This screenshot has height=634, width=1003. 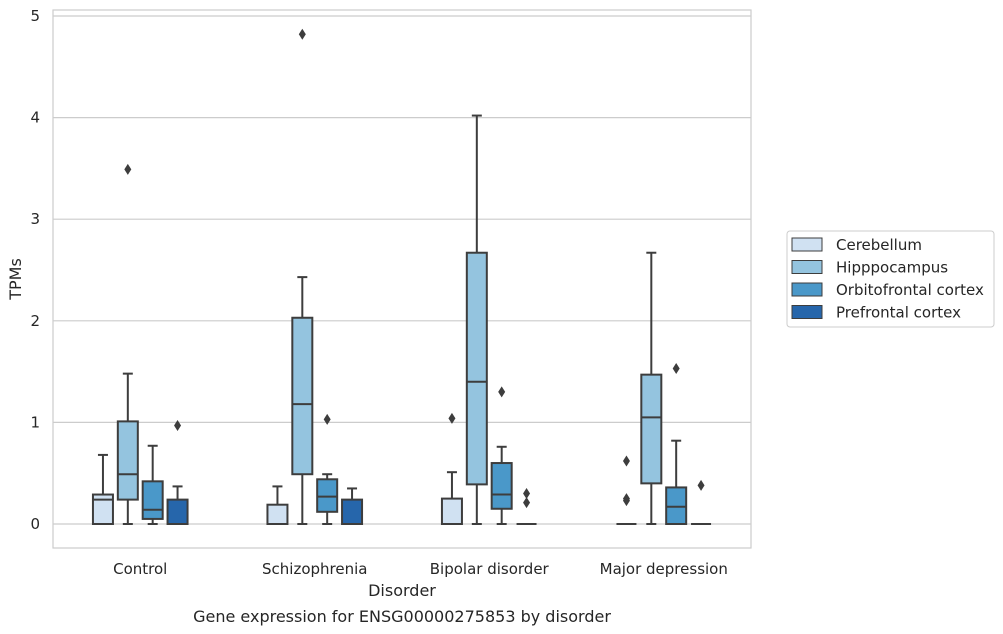 What do you see at coordinates (35, 219) in the screenshot?
I see `y-tick-label: 3` at bounding box center [35, 219].